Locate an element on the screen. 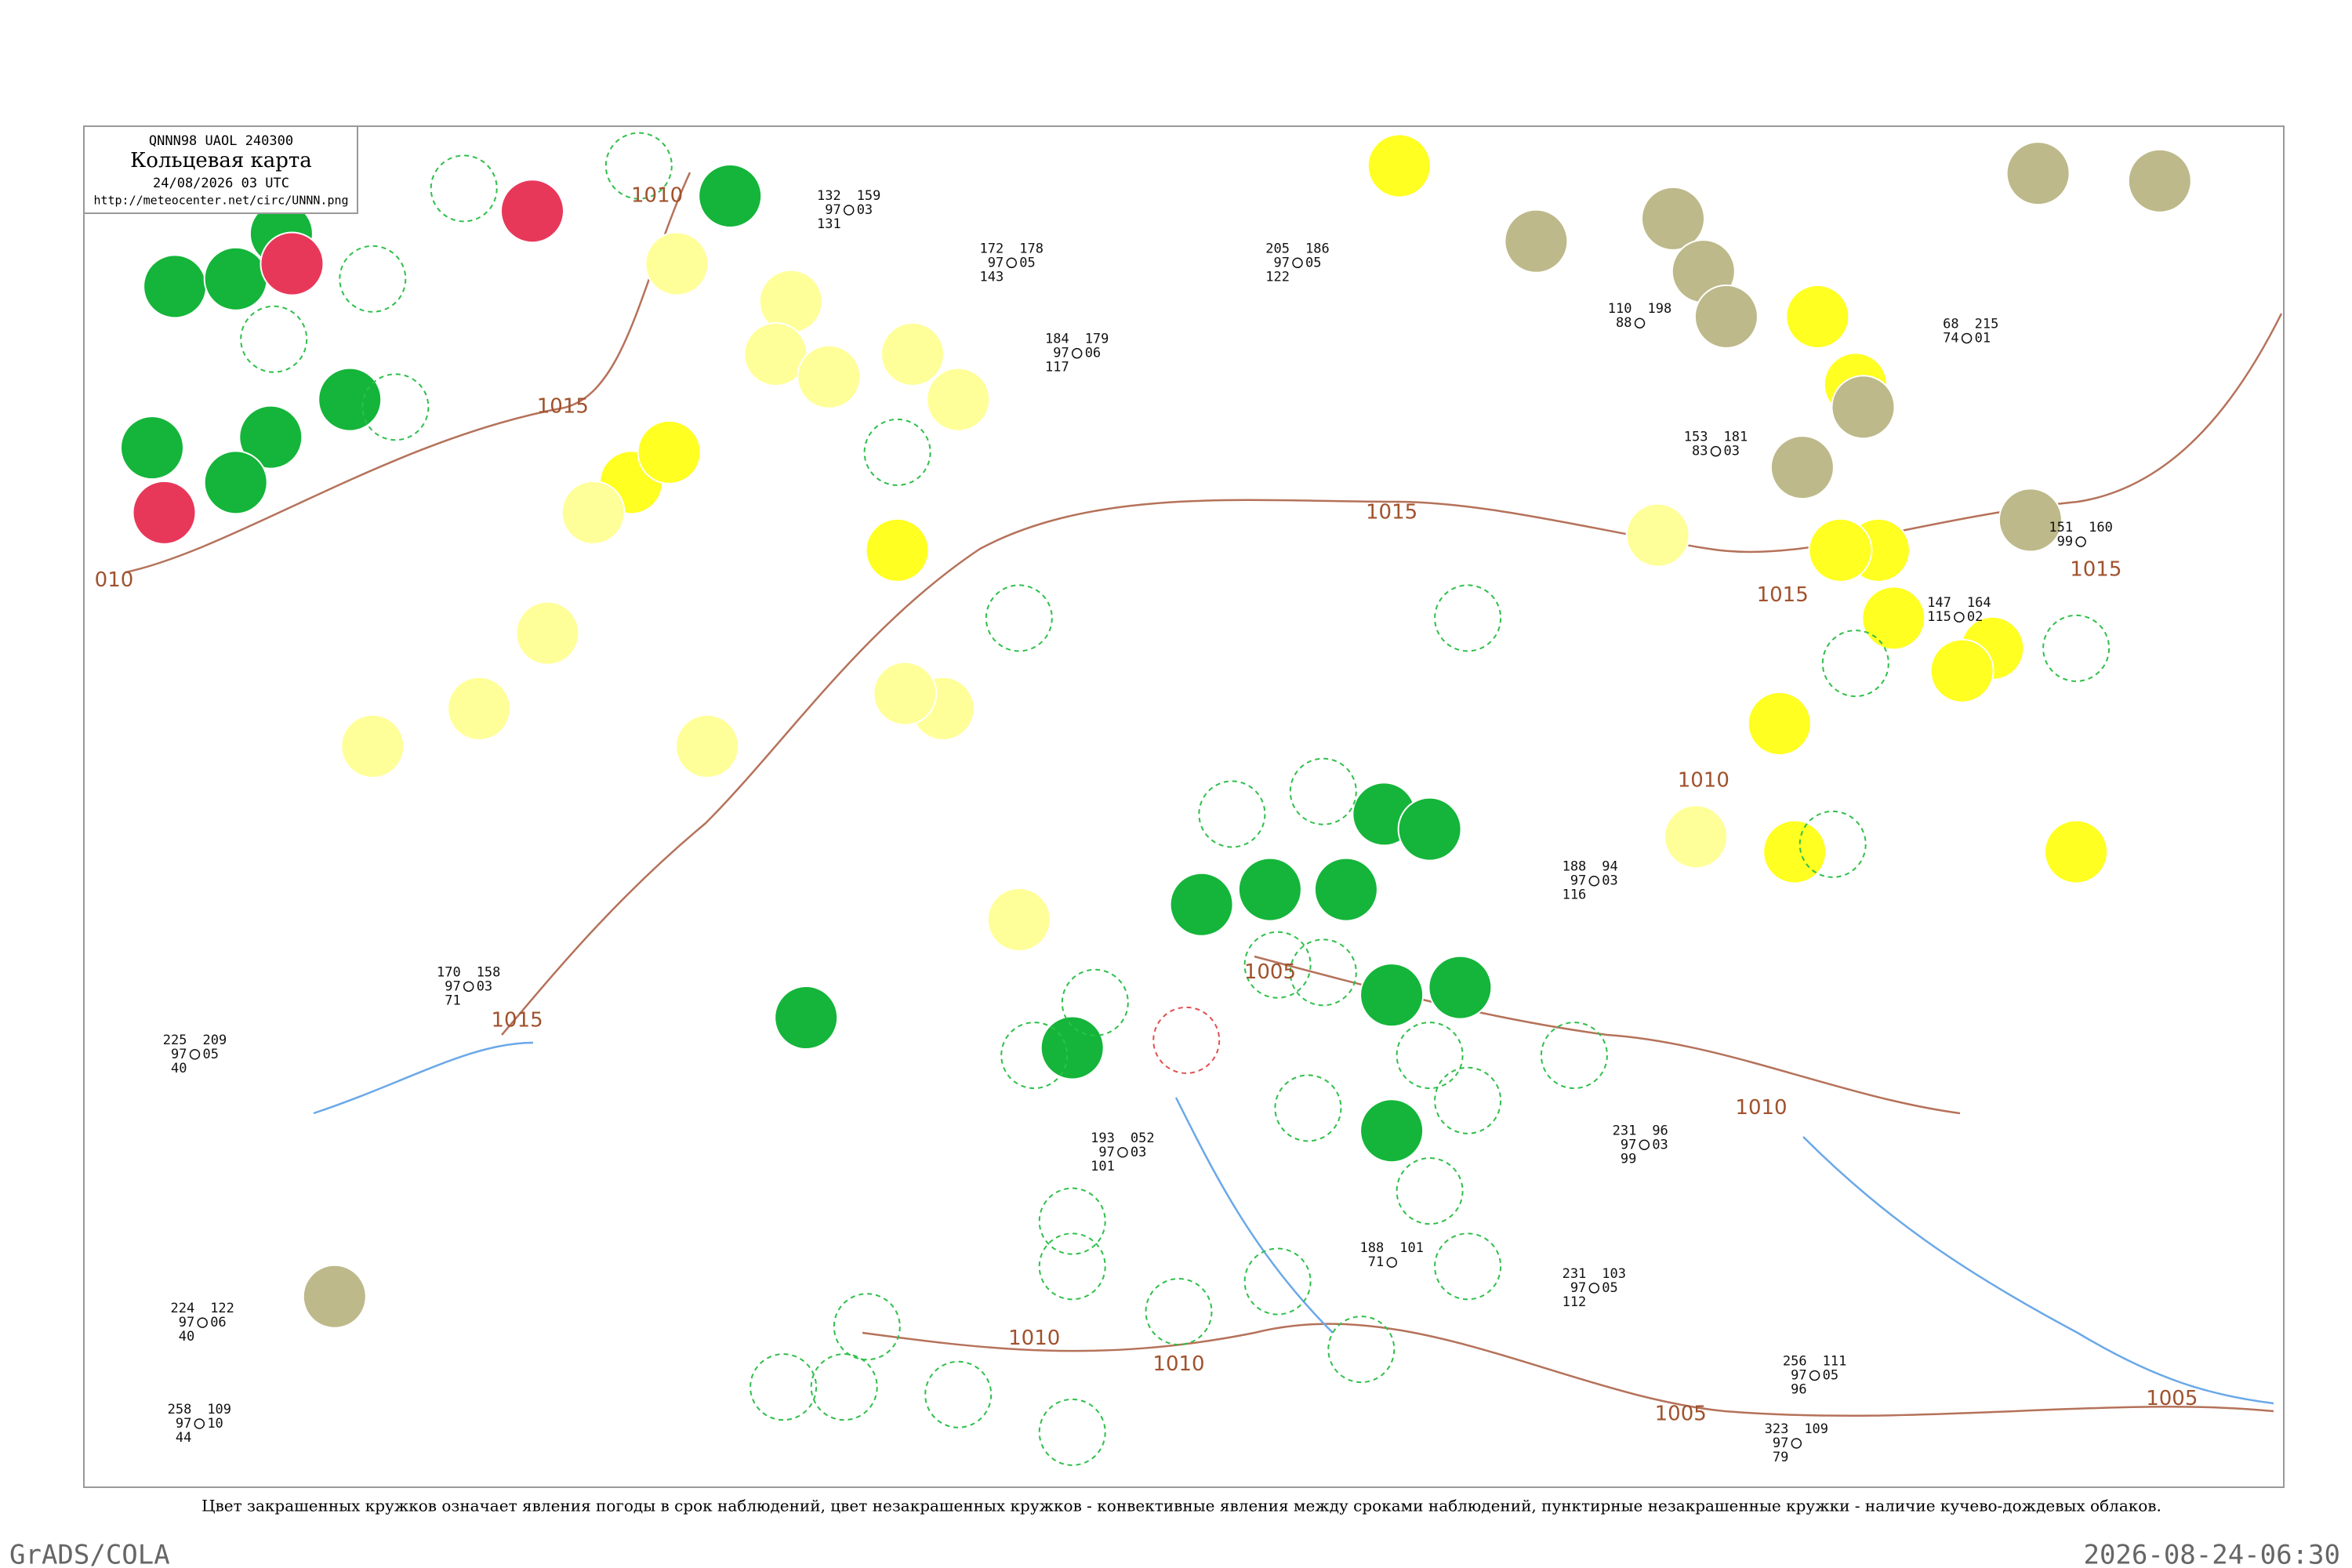  station-value: 170 is located at coordinates (449, 972).